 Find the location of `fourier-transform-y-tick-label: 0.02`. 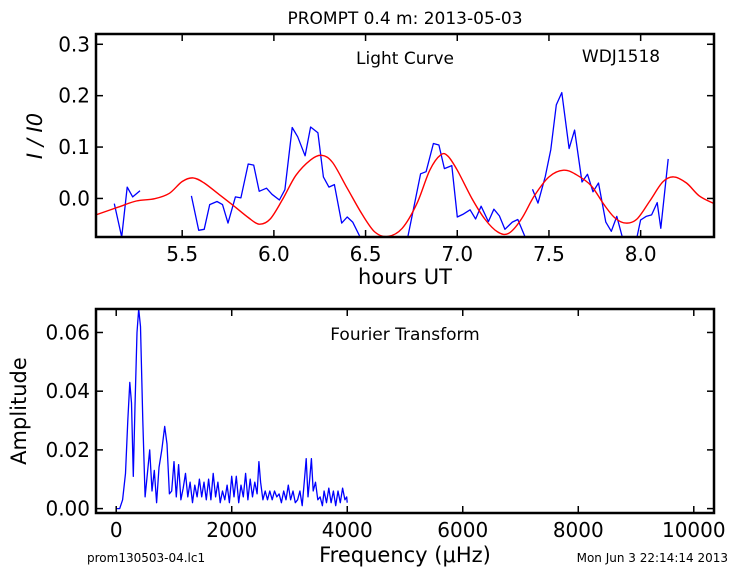

fourier-transform-y-tick-label: 0.02 is located at coordinates (67, 450).